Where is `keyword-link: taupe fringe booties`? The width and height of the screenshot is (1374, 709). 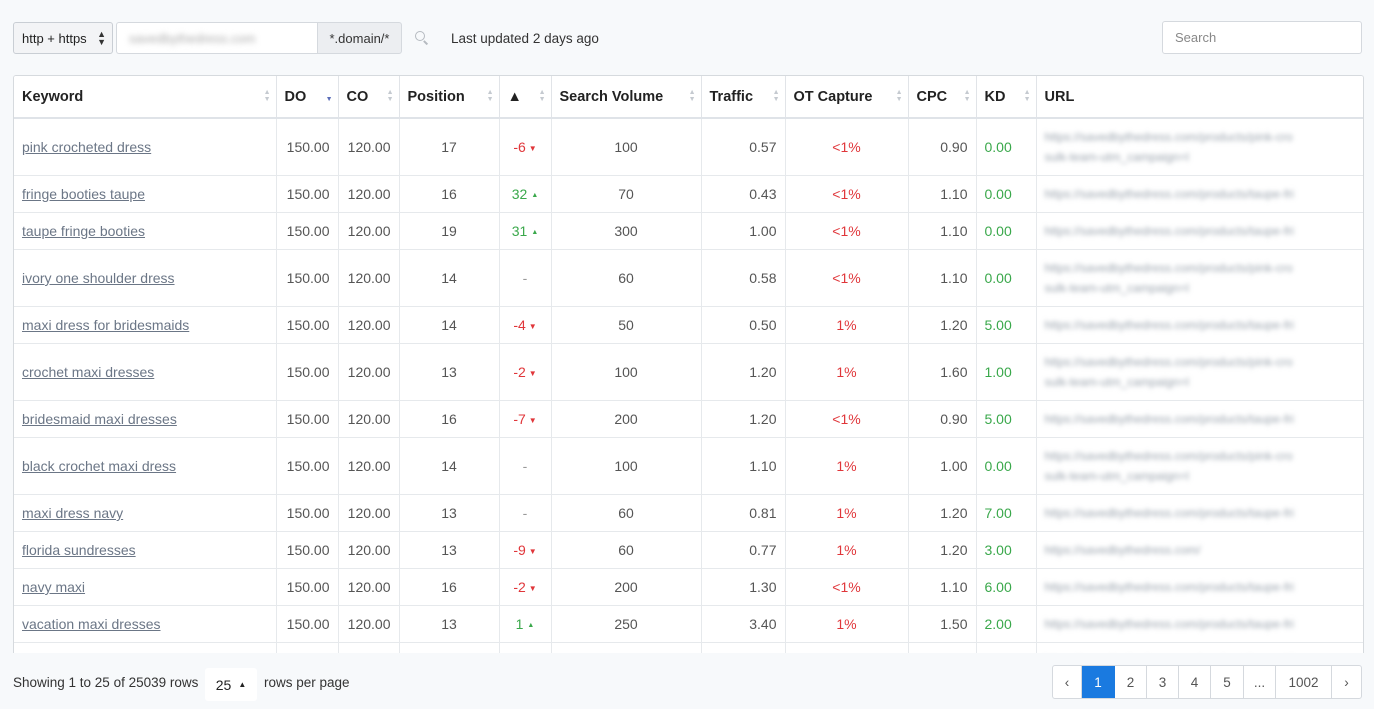
keyword-link: taupe fringe booties is located at coordinates (83, 231).